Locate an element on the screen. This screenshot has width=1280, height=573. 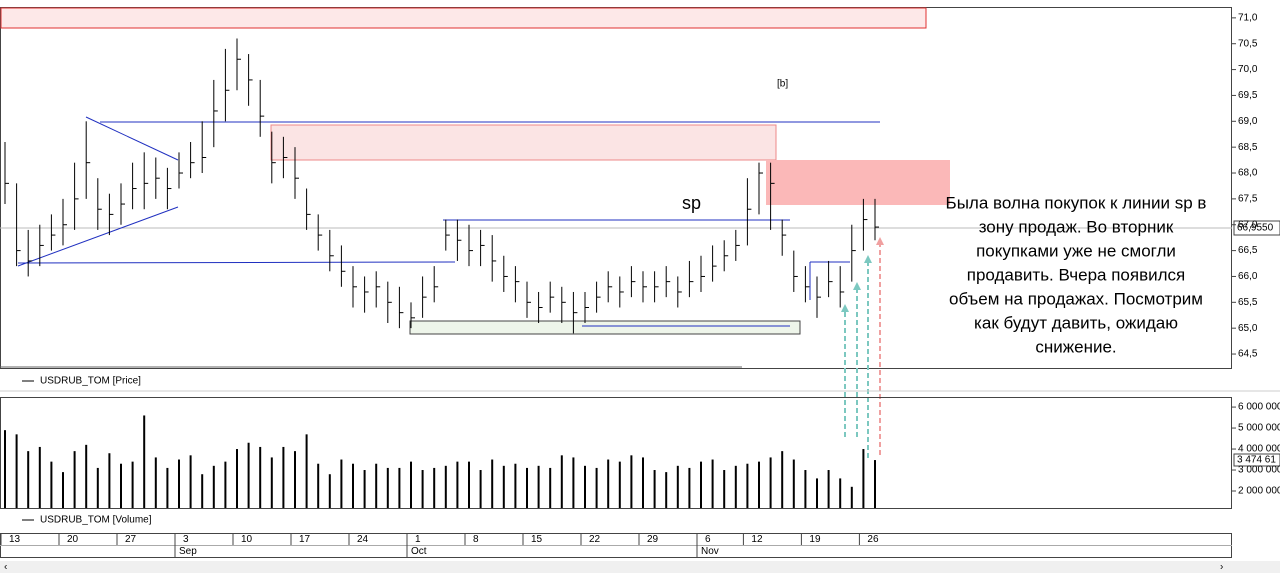
y-tick-label: 67,5 is located at coordinates (1248, 199).